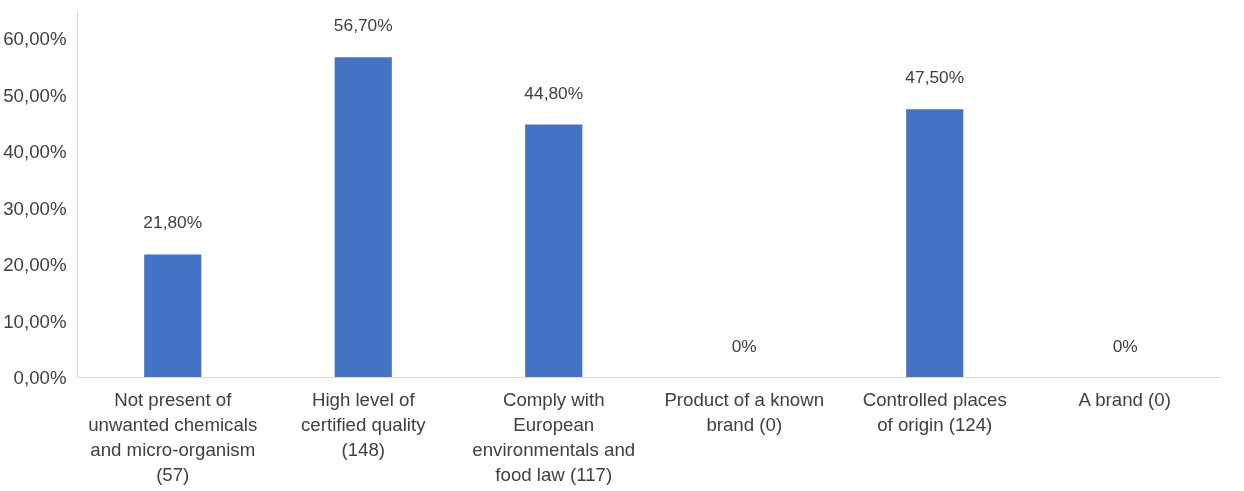 The height and width of the screenshot is (491, 1244). I want to click on x-tick-label: A brand (0), so click(1124, 399).